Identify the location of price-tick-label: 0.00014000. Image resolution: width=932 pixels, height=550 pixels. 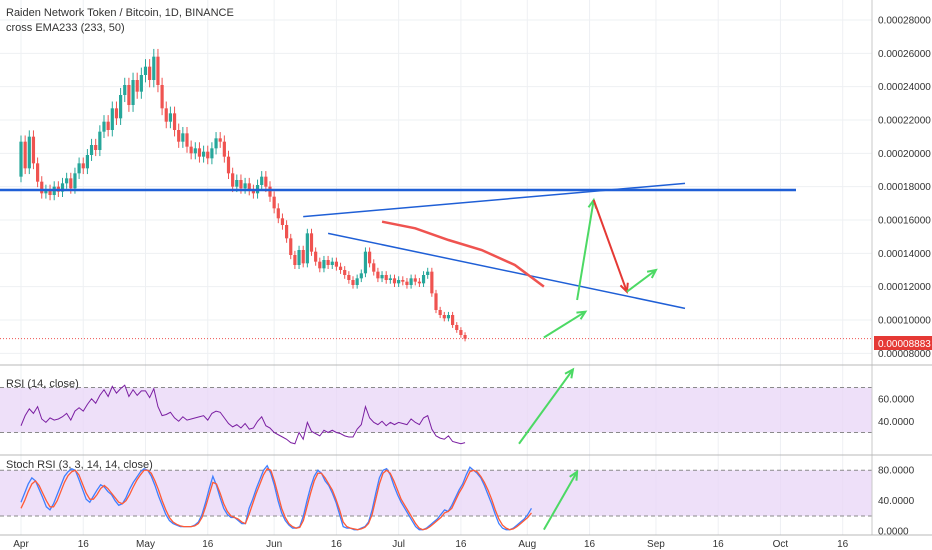
(904, 254).